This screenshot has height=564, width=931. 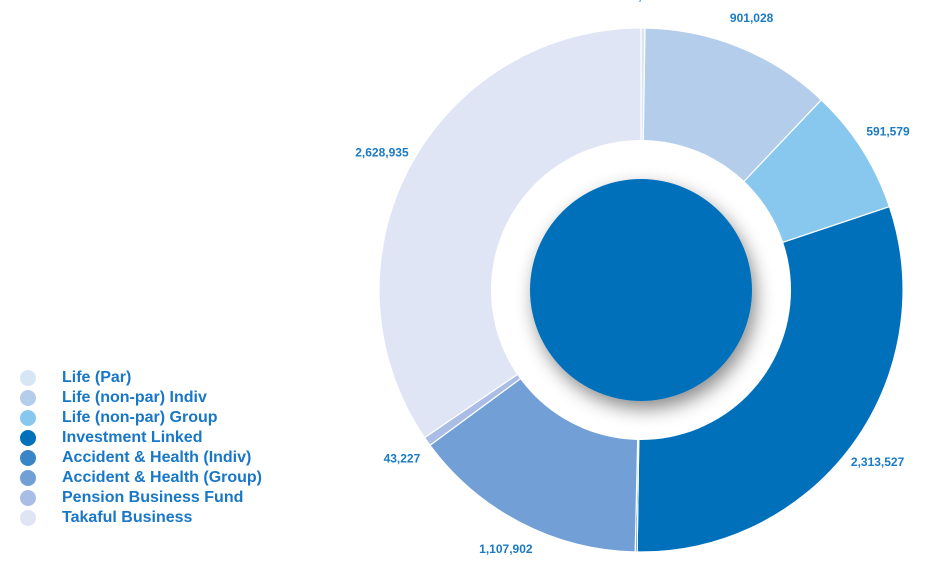 I want to click on value-label: 901,028, so click(x=752, y=18).